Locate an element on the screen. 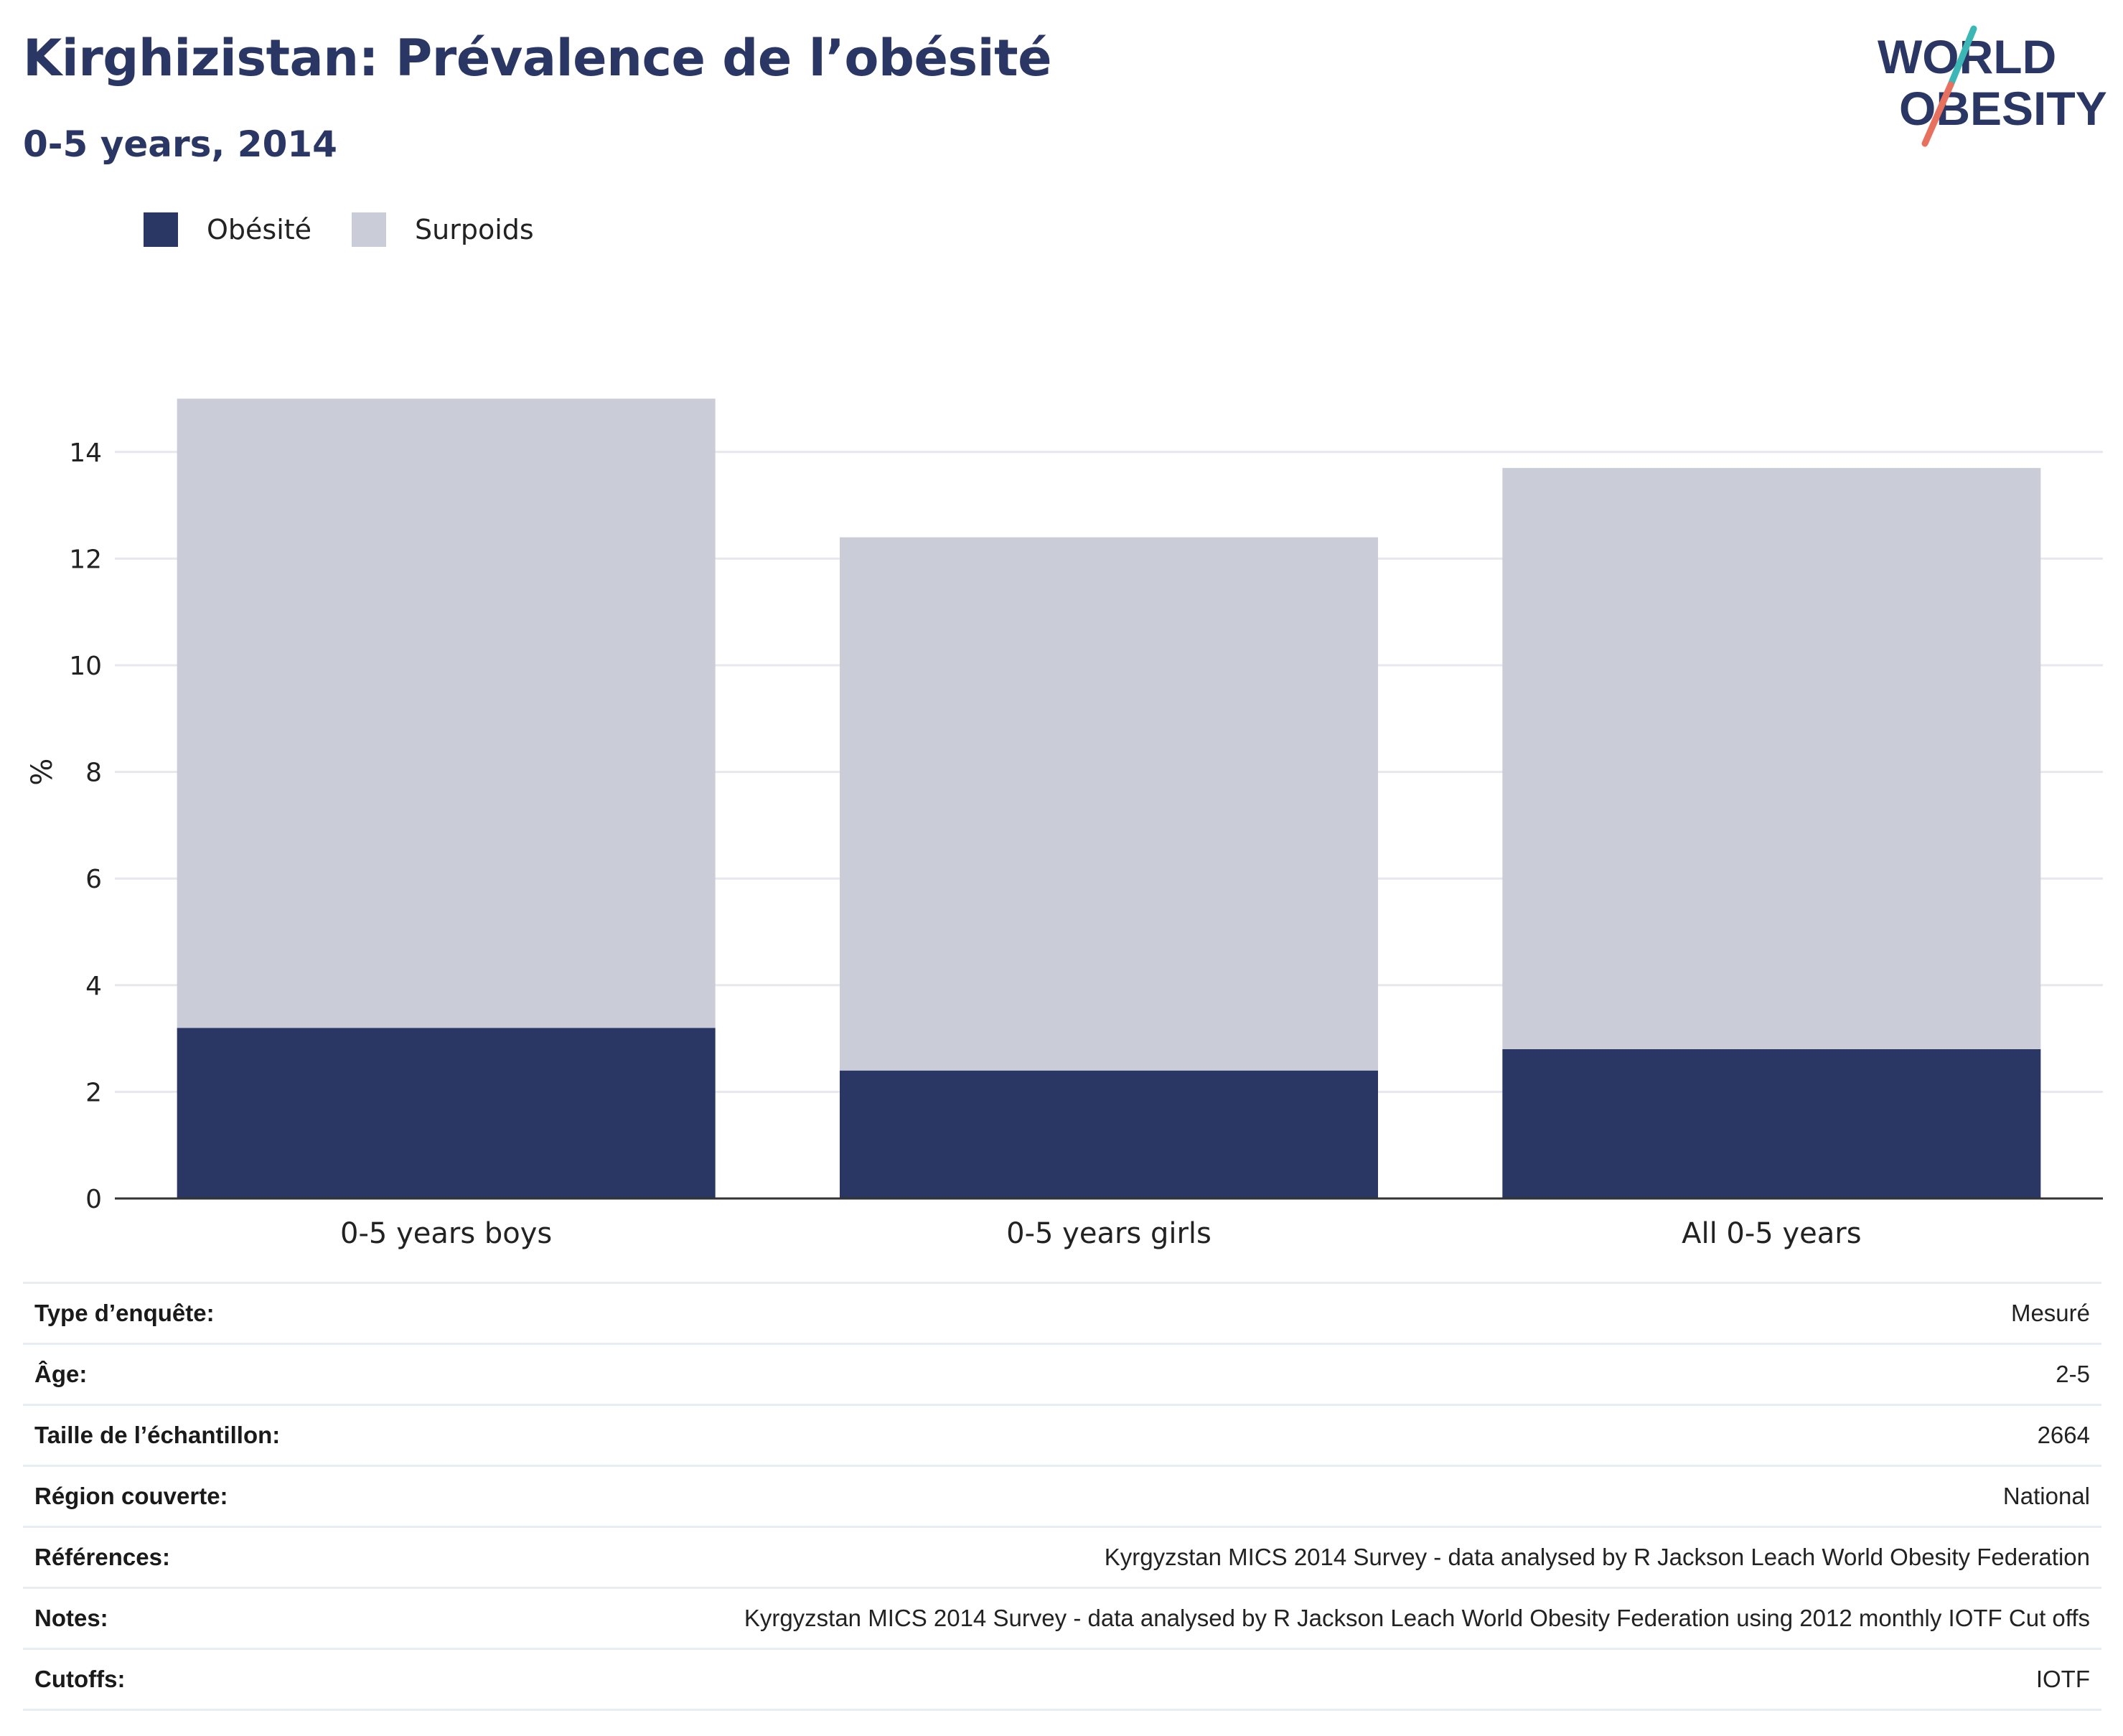 The image size is (2123, 1736). info-value: 2664 is located at coordinates (1232, 1435).